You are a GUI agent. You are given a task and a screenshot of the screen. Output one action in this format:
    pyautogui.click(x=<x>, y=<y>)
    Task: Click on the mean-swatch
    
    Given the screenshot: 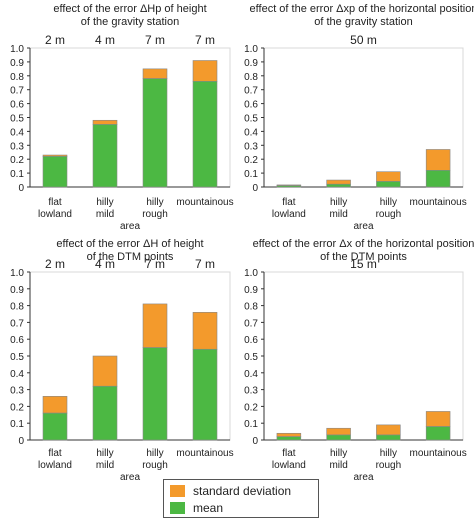 What is the action you would take?
    pyautogui.click(x=177, y=508)
    